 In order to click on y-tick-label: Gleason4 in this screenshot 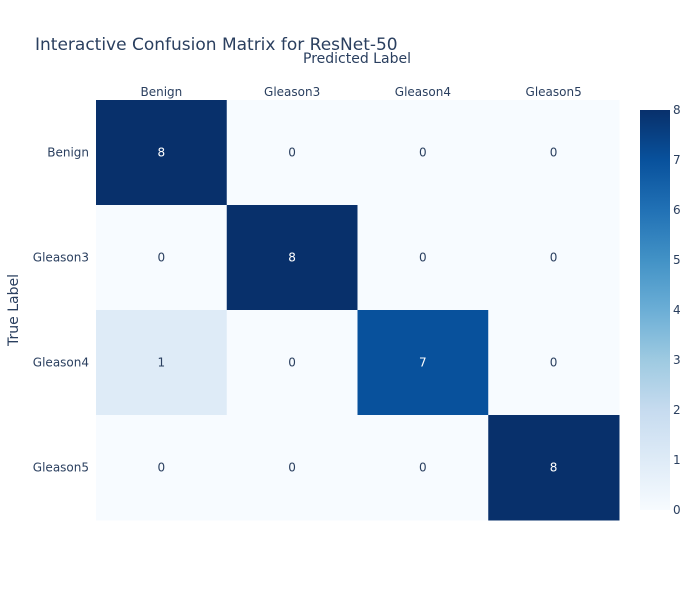, I will do `click(61, 363)`.